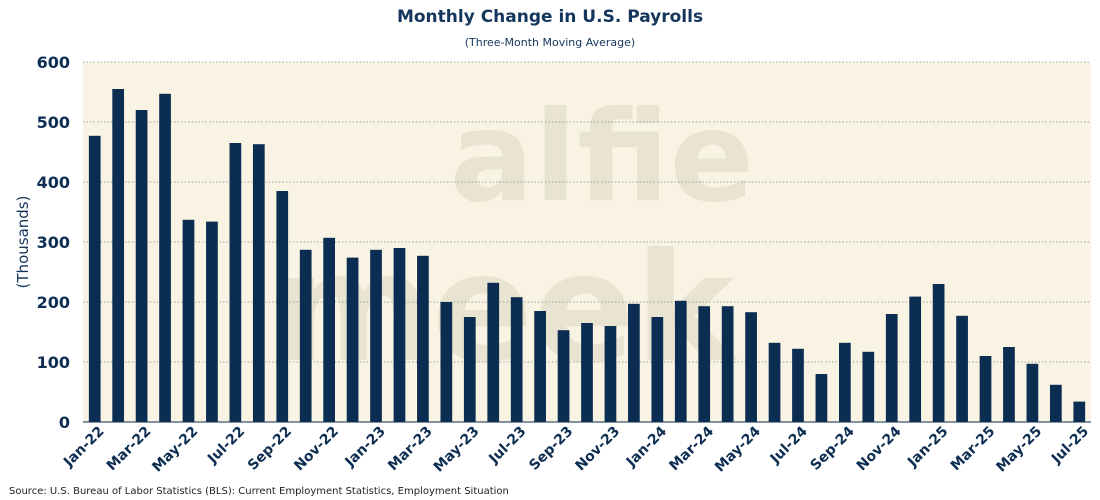  I want to click on x-tick-label: Jul-24, so click(789, 445).